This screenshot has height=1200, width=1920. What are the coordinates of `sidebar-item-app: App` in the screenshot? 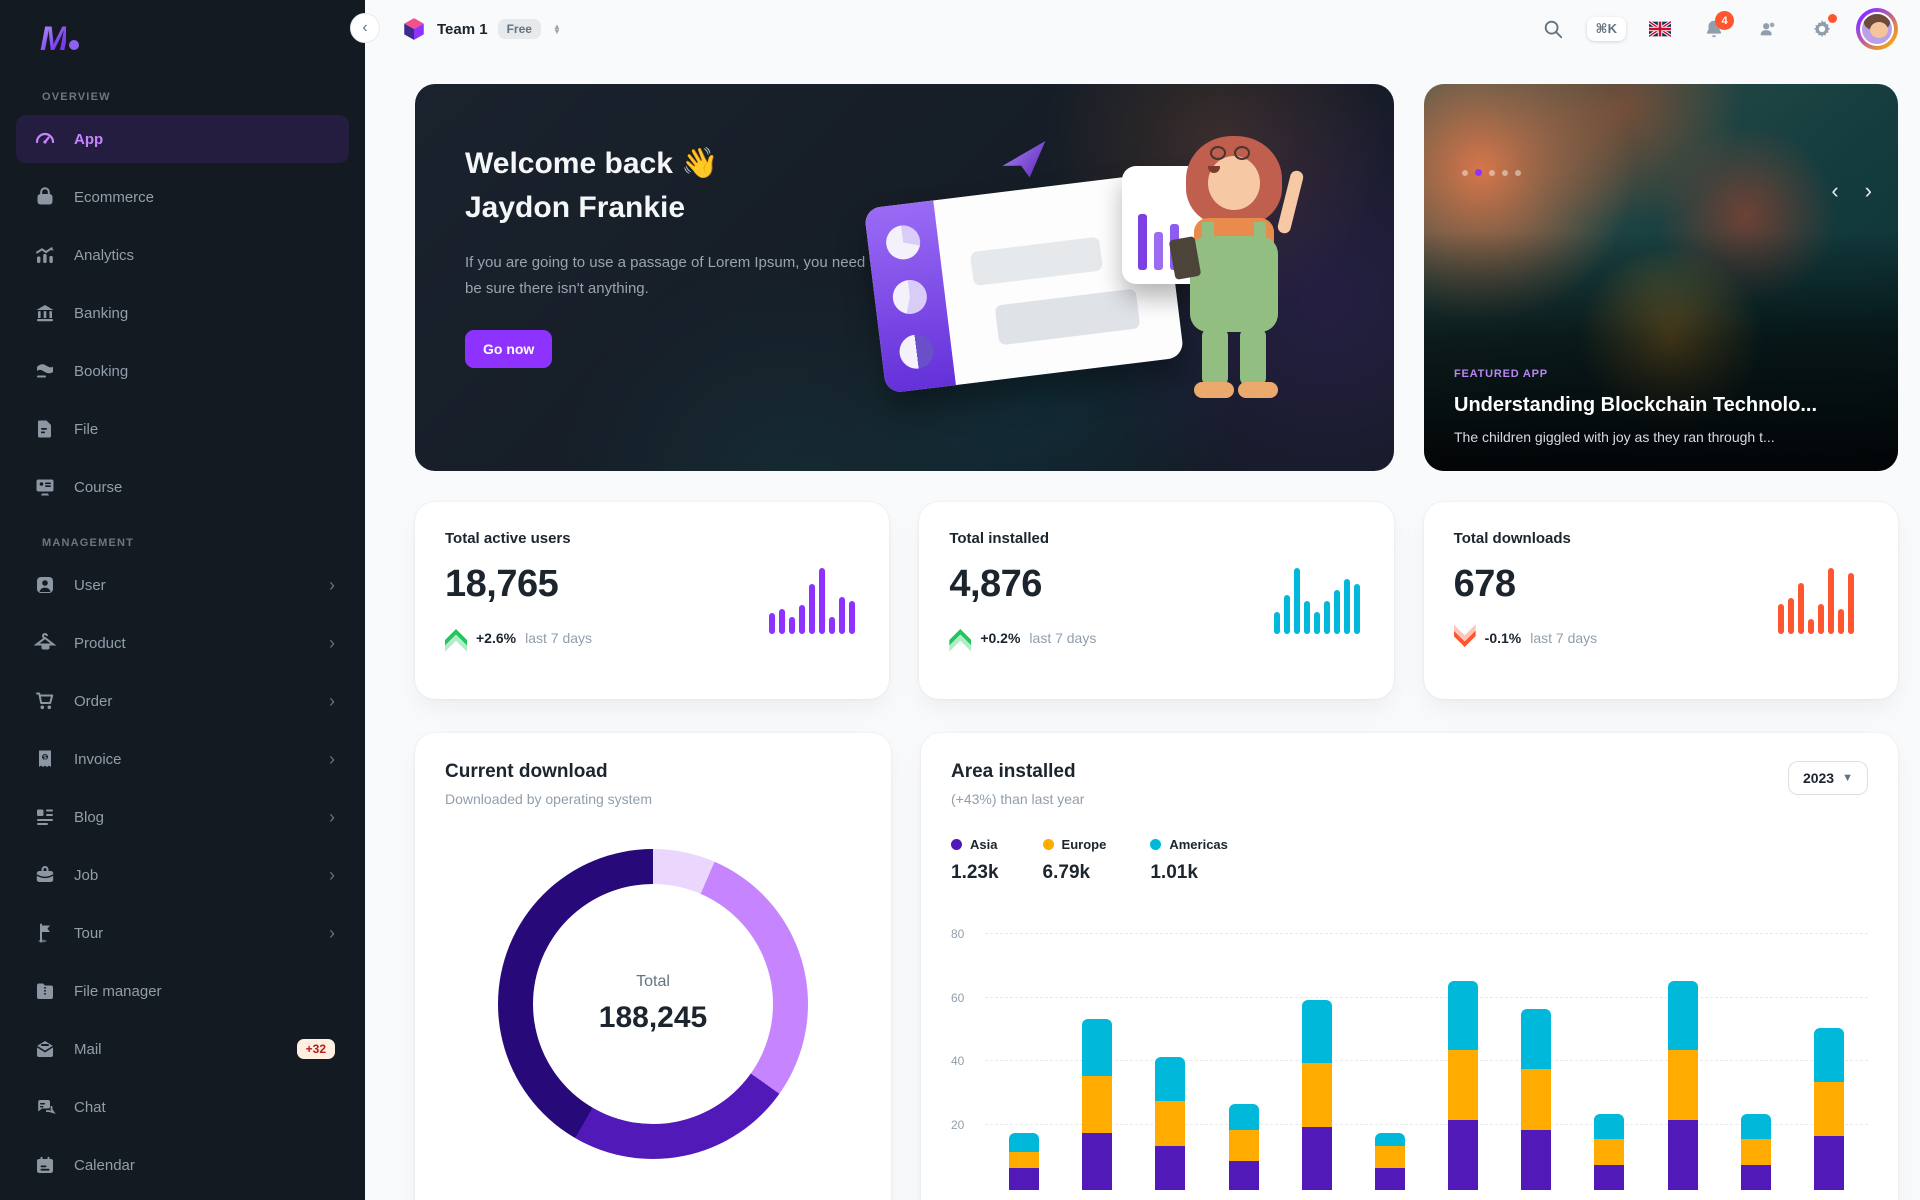 It's located at (182, 139).